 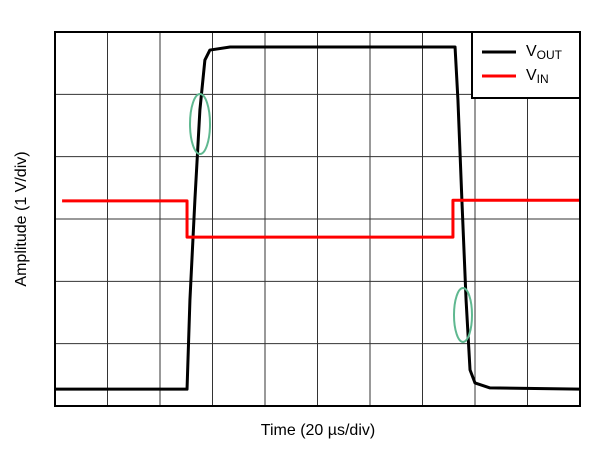 I want to click on legend-box, so click(x=526, y=65).